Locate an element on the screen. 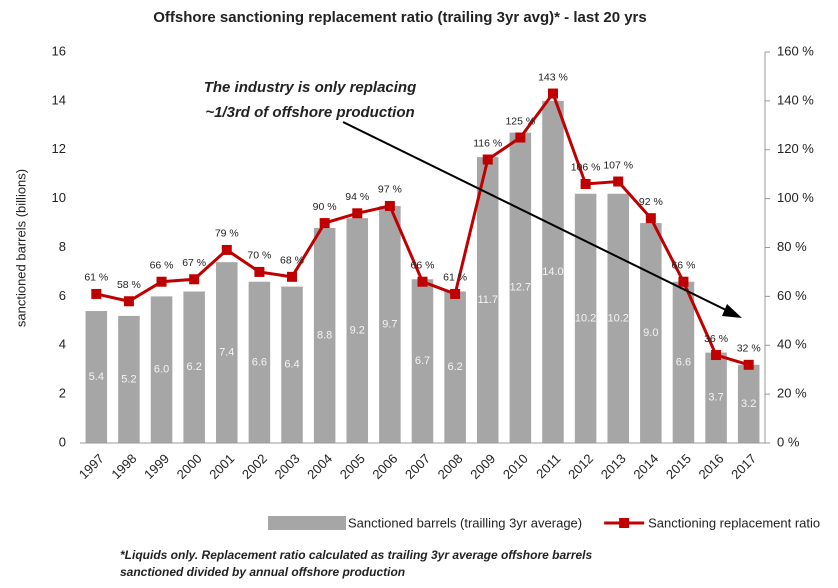 This screenshot has height=588, width=838. bar-label: 7.4 is located at coordinates (226, 352).